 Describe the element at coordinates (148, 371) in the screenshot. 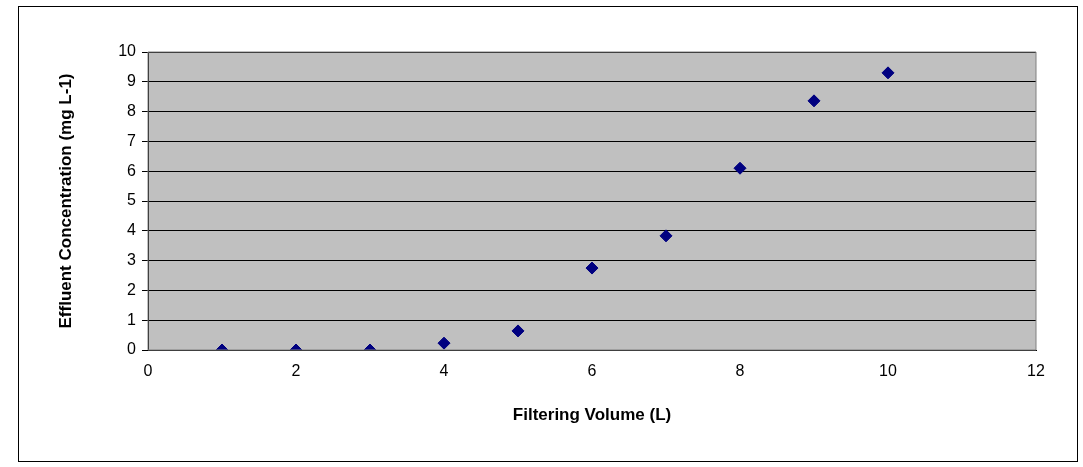

I see `x-tick-label: 0` at that location.